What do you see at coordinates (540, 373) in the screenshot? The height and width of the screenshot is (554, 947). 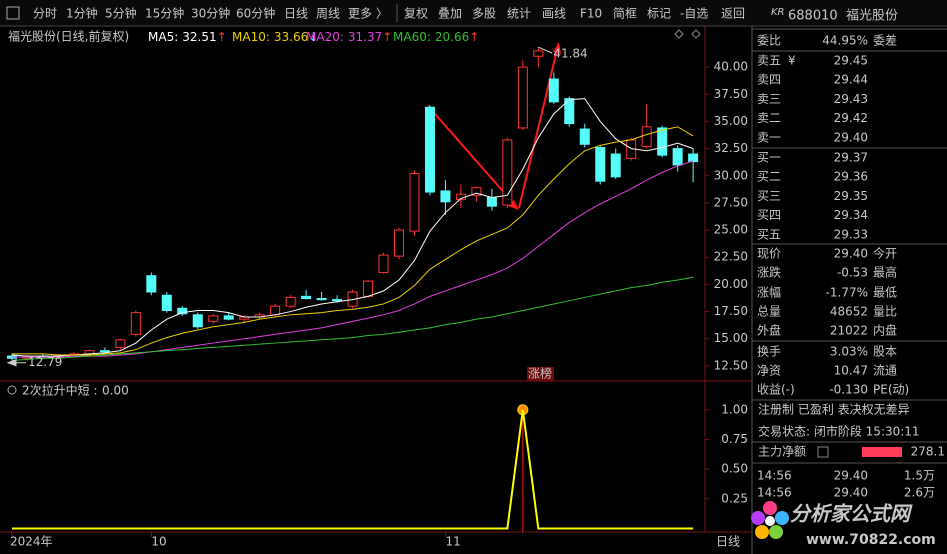 I see `tag-label: 涨榜` at bounding box center [540, 373].